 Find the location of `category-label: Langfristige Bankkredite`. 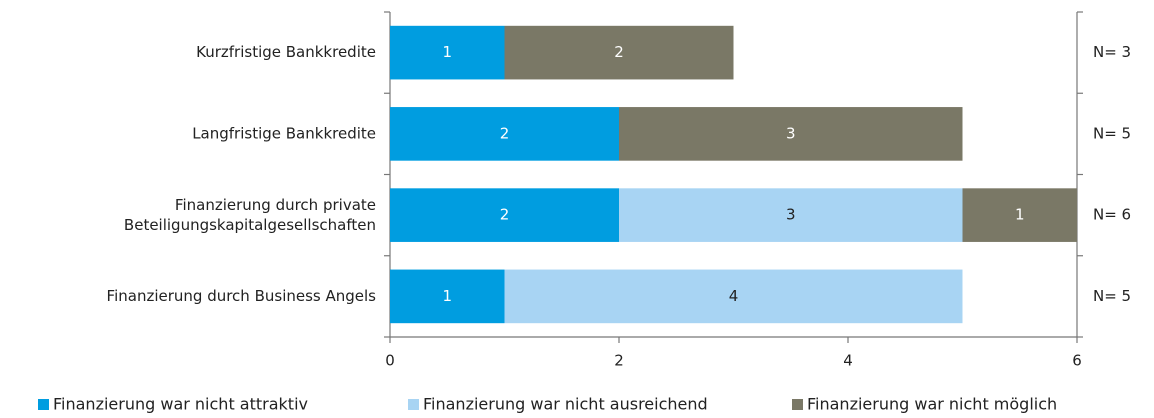

category-label: Langfristige Bankkredite is located at coordinates (284, 133).